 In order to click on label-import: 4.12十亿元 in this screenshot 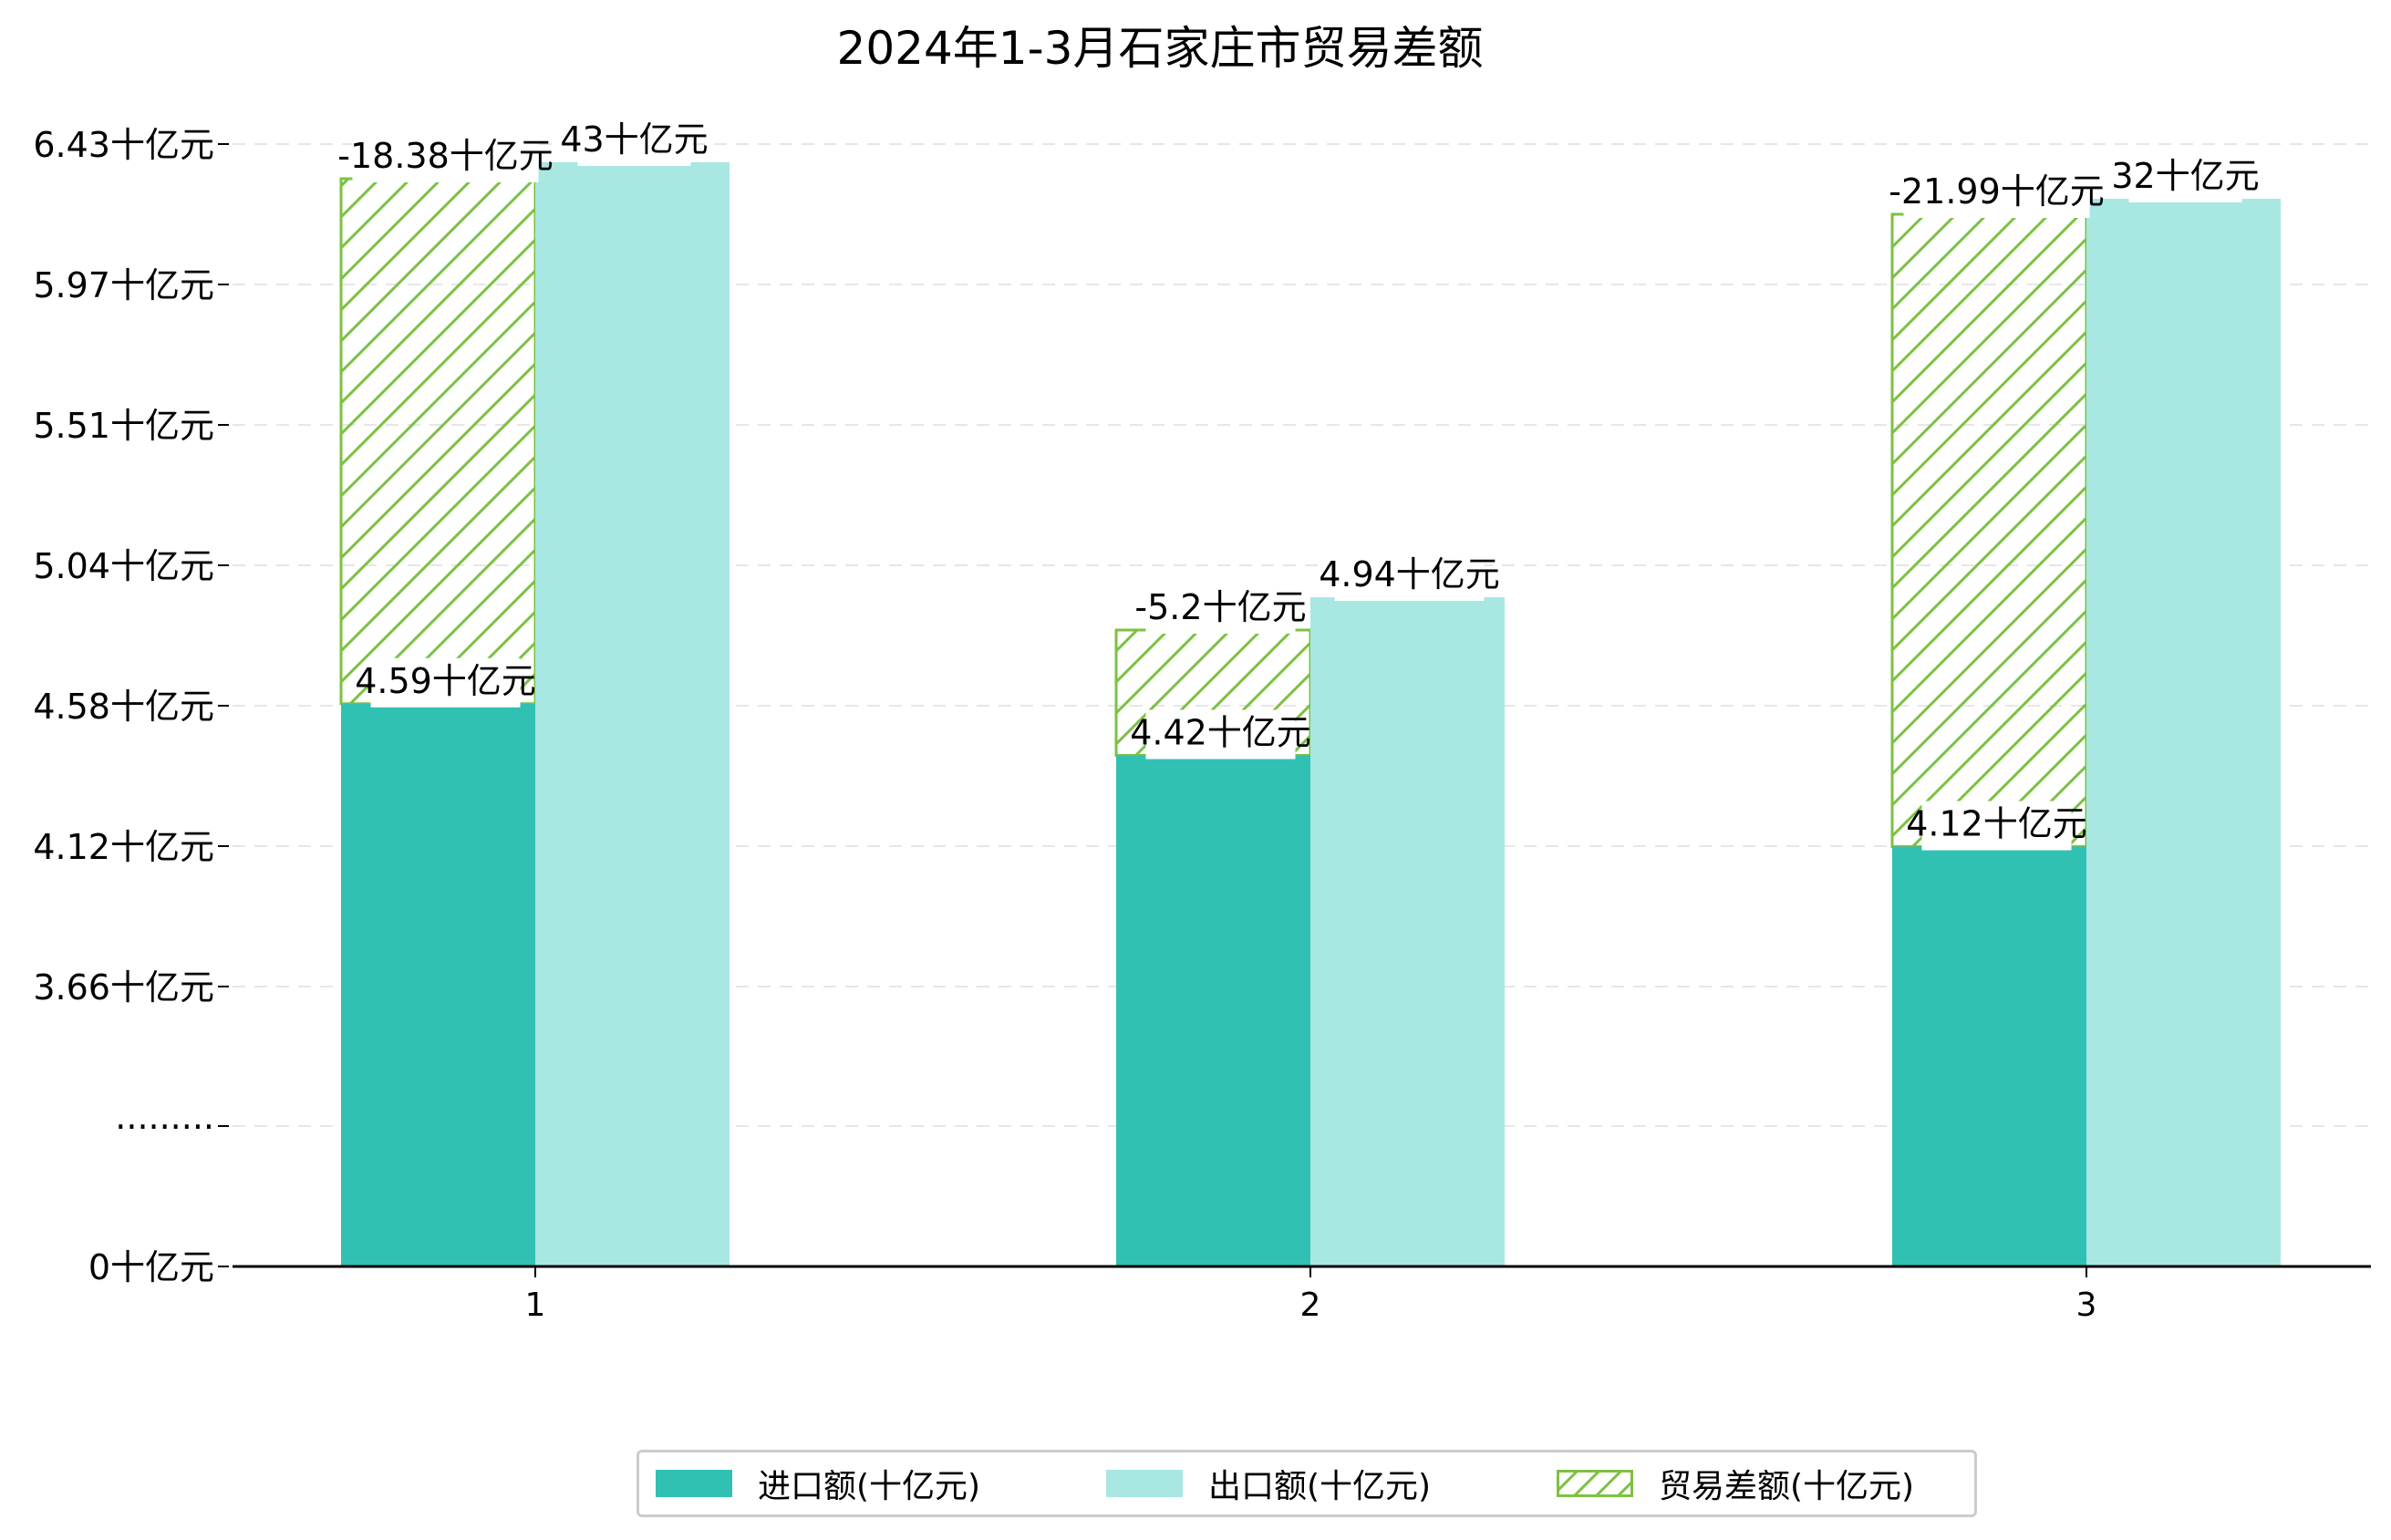, I will do `click(1997, 824)`.